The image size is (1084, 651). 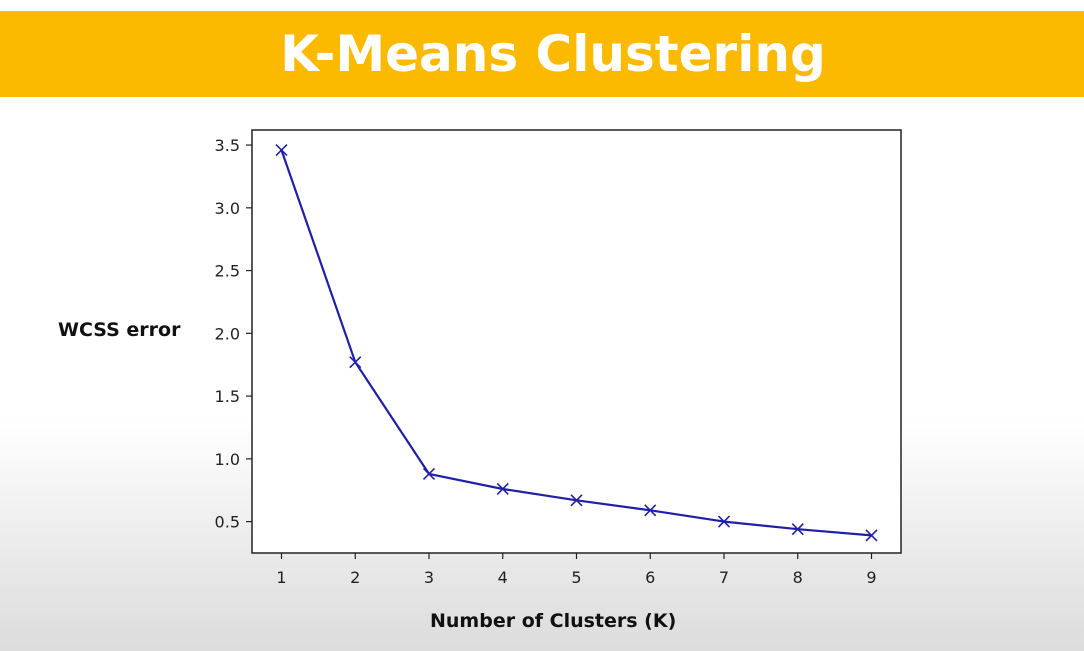 What do you see at coordinates (576, 577) in the screenshot?
I see `x-tick-label: 5` at bounding box center [576, 577].